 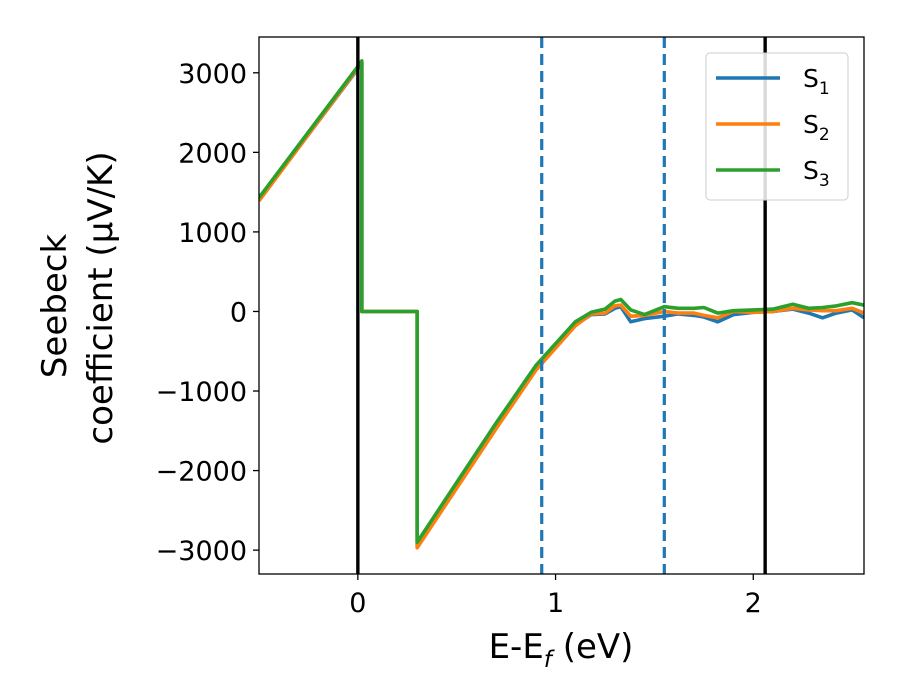 What do you see at coordinates (753, 603) in the screenshot?
I see `x-tick-label-2: 2` at bounding box center [753, 603].